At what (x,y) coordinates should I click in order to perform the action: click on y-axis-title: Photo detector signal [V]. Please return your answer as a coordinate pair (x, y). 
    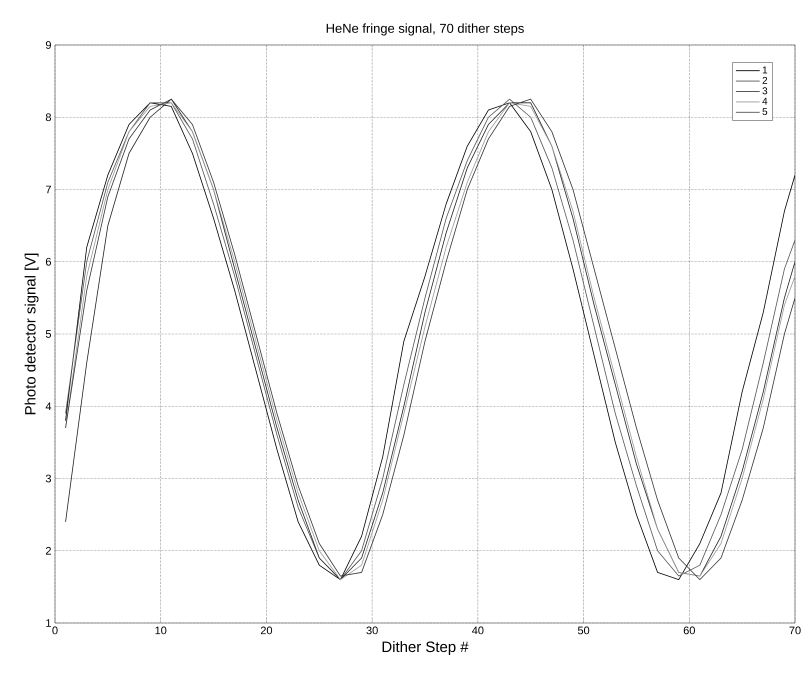
    Looking at the image, I should click on (31, 334).